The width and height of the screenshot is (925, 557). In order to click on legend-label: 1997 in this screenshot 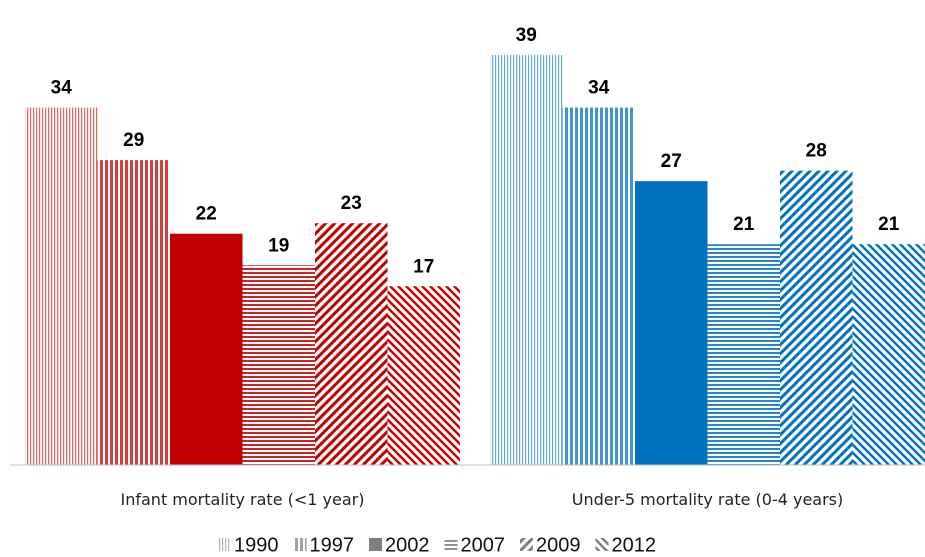, I will do `click(332, 545)`.